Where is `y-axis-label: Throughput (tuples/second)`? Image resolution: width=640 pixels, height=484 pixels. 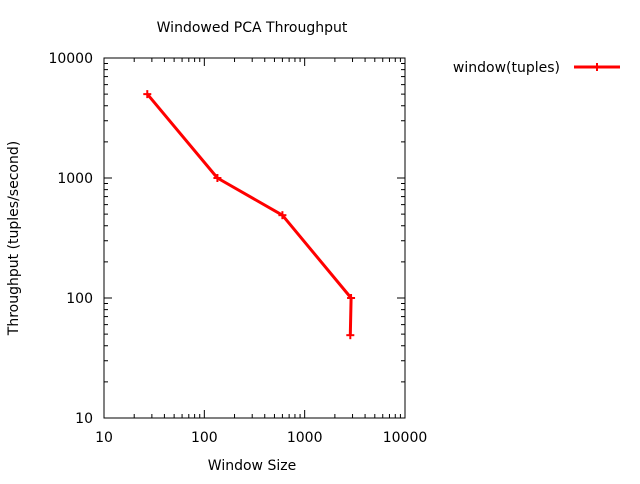 y-axis-label: Throughput (tuples/second) is located at coordinates (14, 238).